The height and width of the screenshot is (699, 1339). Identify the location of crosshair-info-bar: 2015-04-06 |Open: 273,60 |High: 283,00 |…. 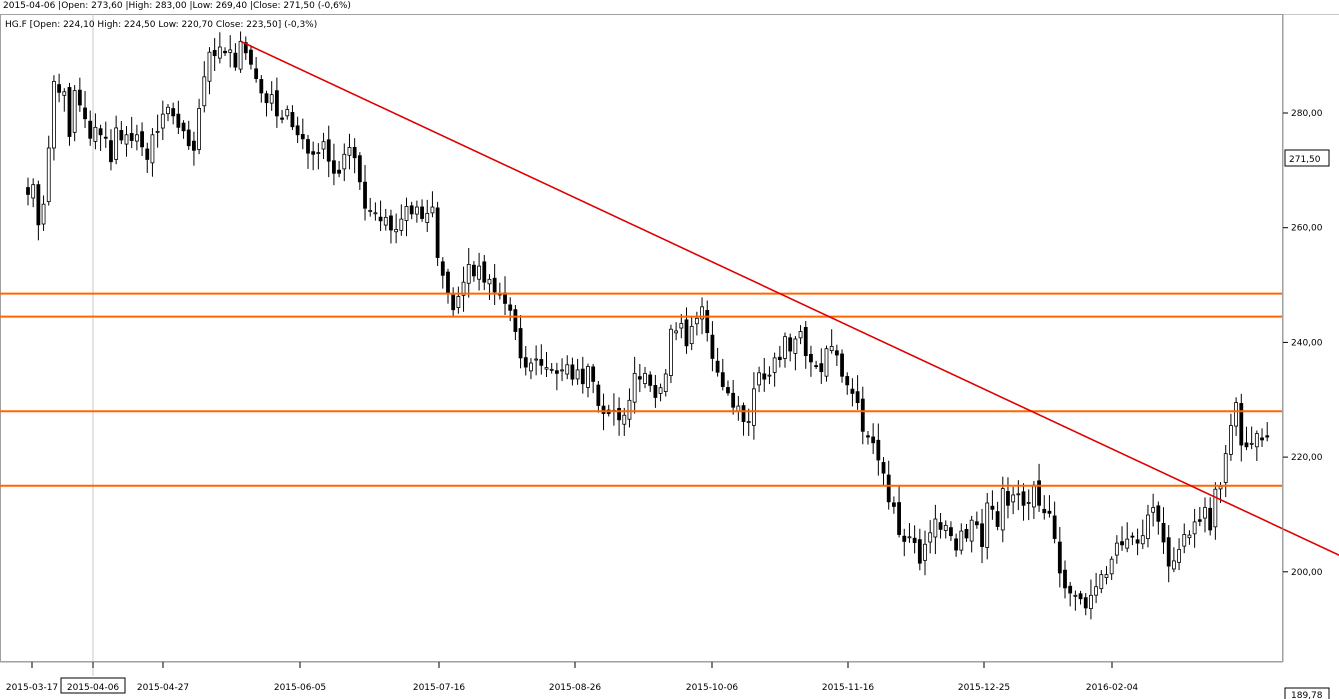
(669, 7).